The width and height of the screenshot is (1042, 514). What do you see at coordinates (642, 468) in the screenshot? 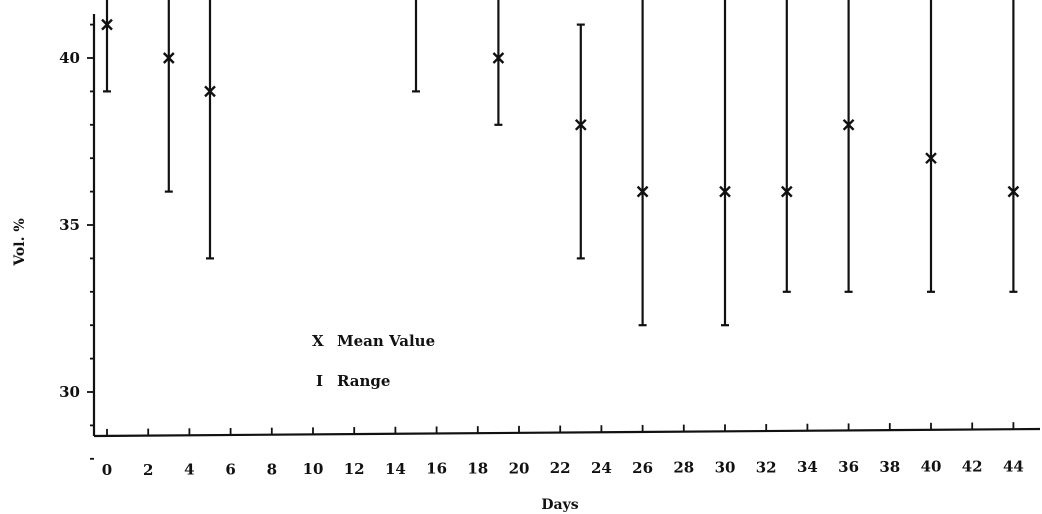
I see `x-tick-label-26: 26` at bounding box center [642, 468].